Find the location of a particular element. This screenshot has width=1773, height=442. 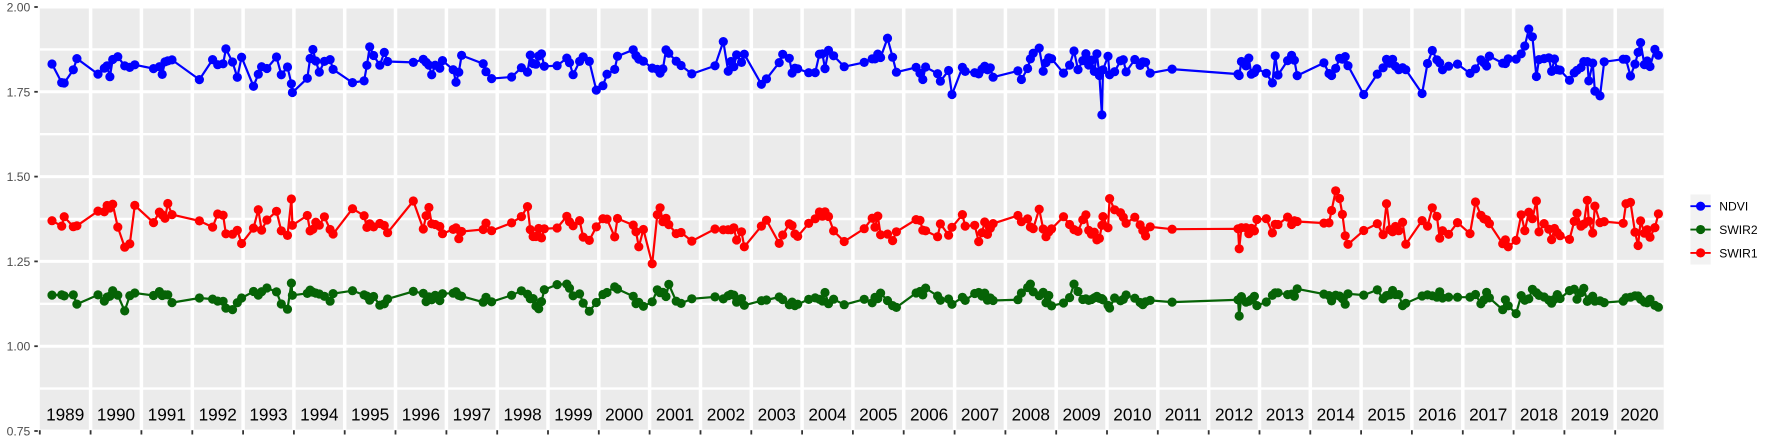

svg-text: 1999 is located at coordinates (573, 415).